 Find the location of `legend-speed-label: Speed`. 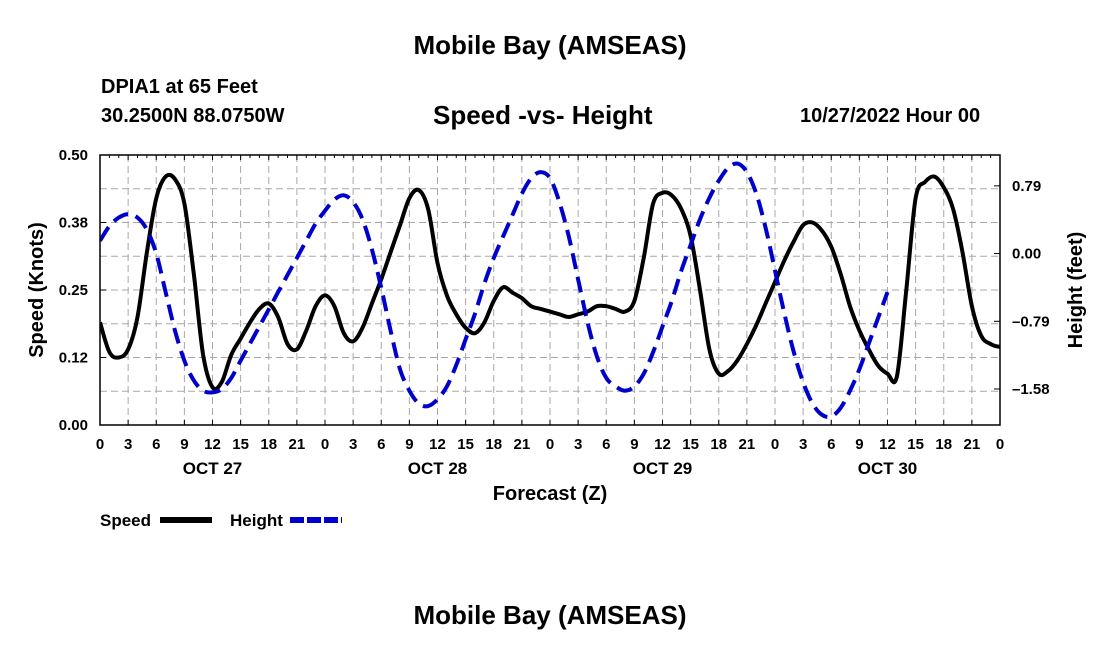

legend-speed-label: Speed is located at coordinates (125, 520).